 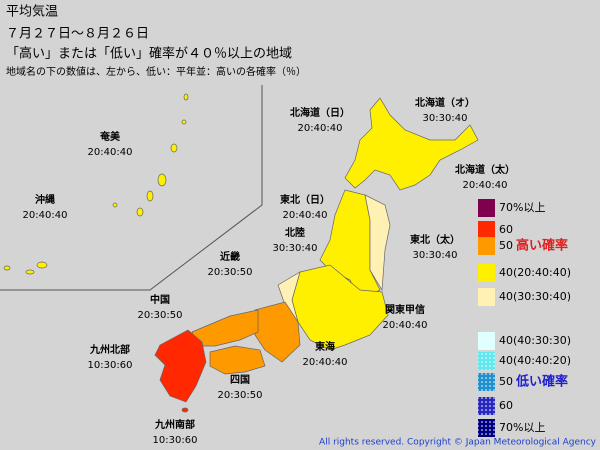 I want to click on legend-label: 40(20:40:40), so click(x=535, y=272).